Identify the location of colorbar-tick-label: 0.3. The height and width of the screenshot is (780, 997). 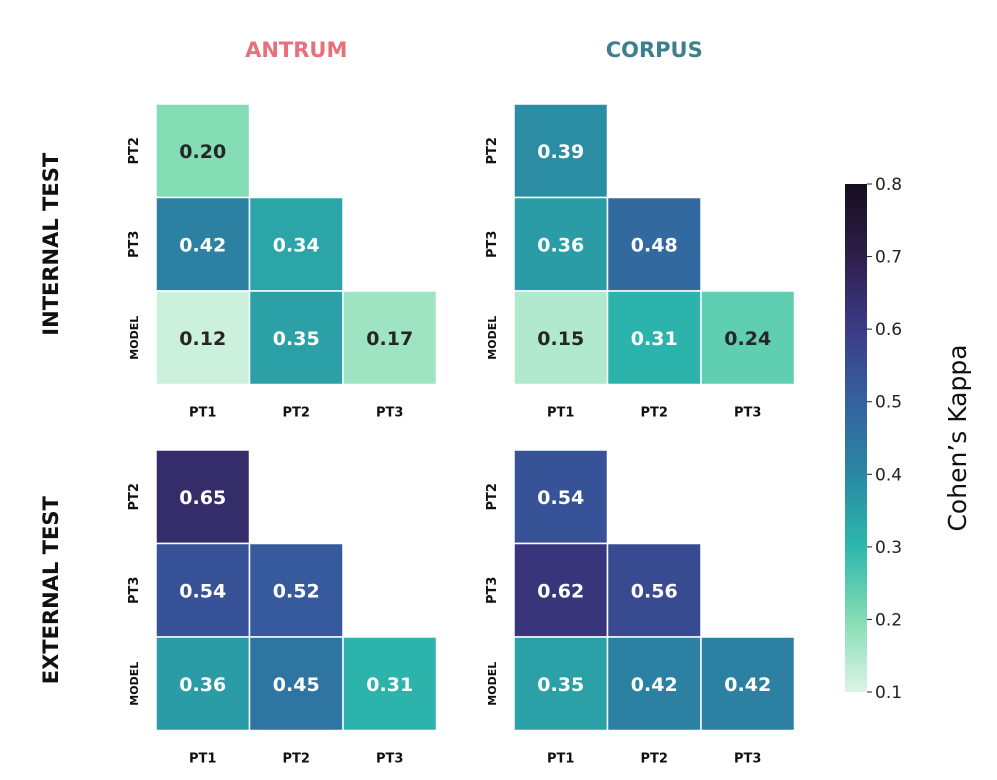
(888, 548).